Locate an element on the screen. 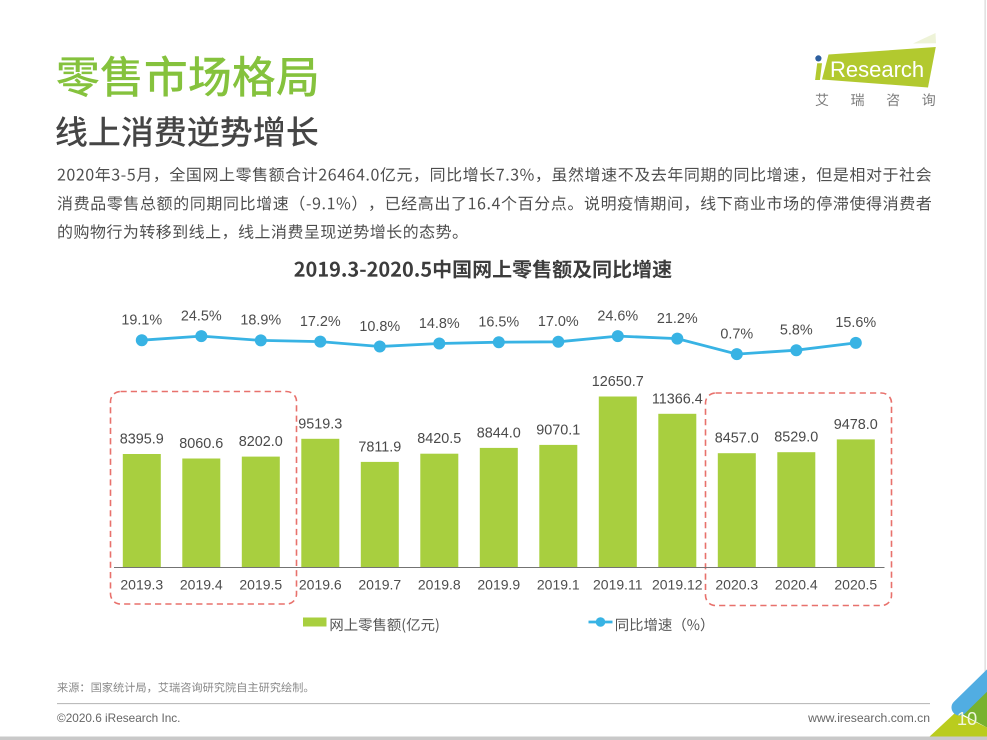 This screenshot has height=740, width=987. svg-text: 10.8% is located at coordinates (379, 327).